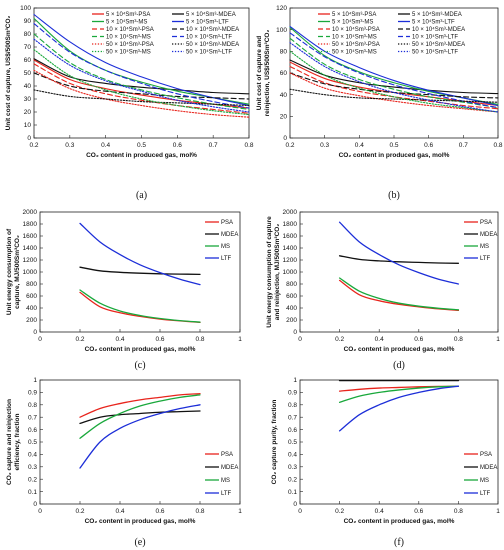 The height and width of the screenshot is (550, 504). I want to click on legend: PSA MDEA MS LTF, so click(480, 241).